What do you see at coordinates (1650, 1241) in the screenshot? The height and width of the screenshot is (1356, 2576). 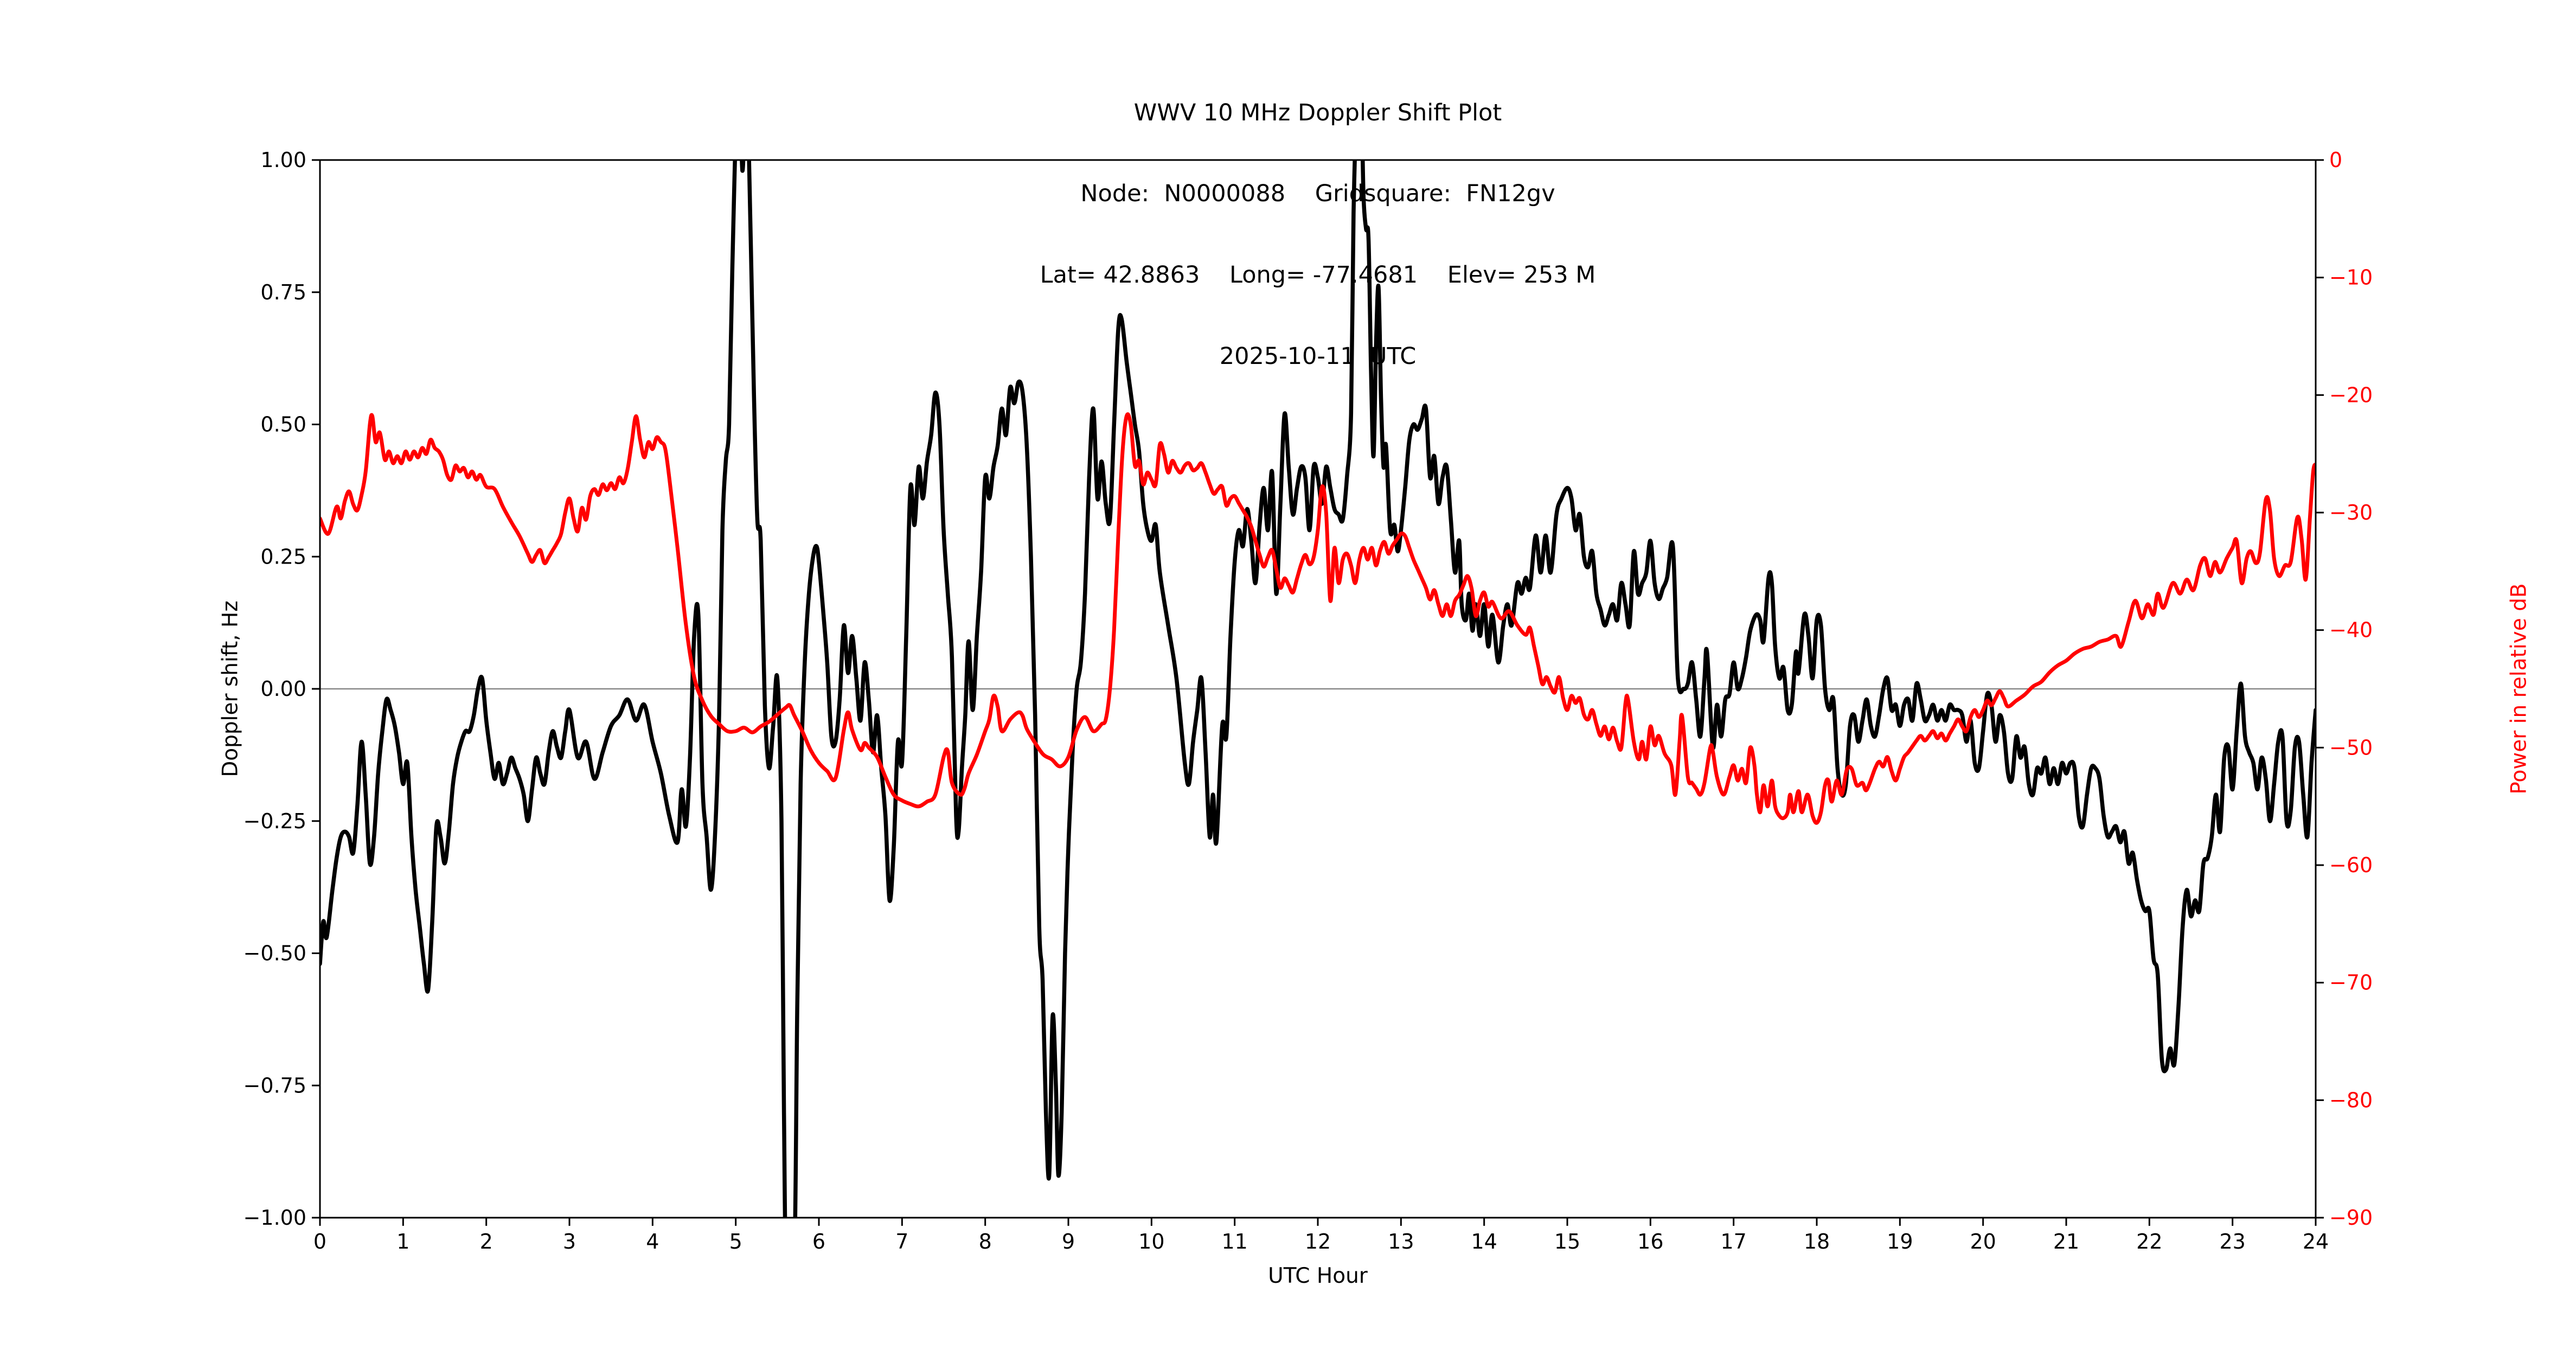 I see `x-tick-label: 16` at bounding box center [1650, 1241].